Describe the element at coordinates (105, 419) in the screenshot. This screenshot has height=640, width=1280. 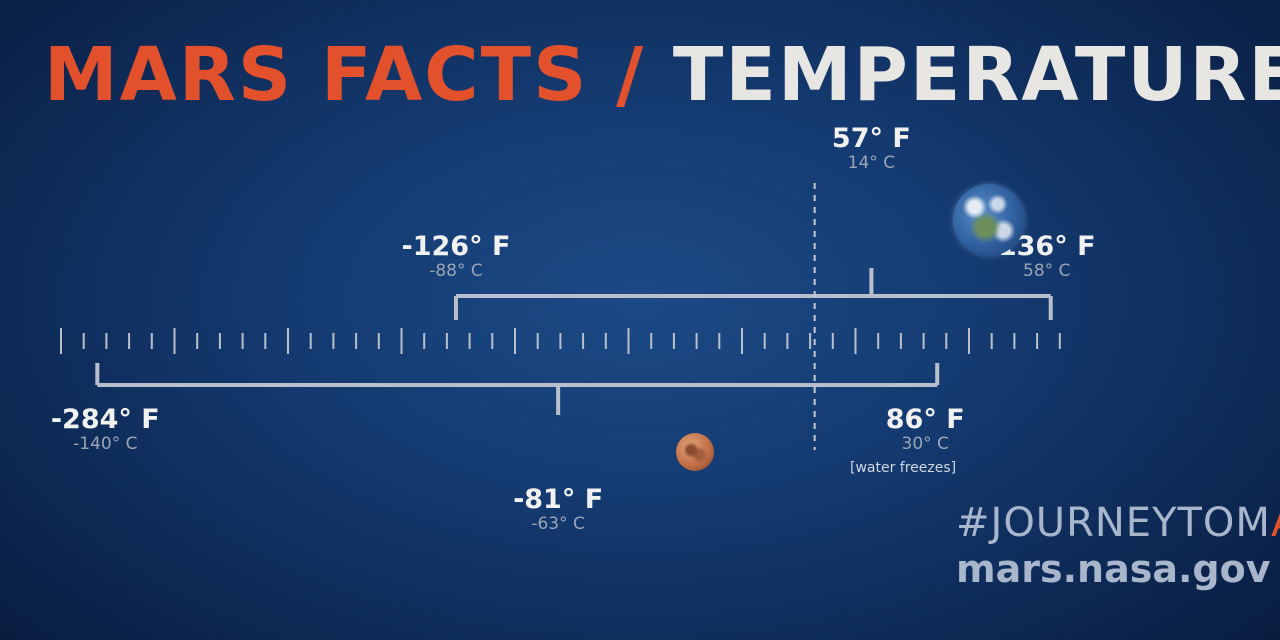
I see `mars-min-f: -284° F` at that location.